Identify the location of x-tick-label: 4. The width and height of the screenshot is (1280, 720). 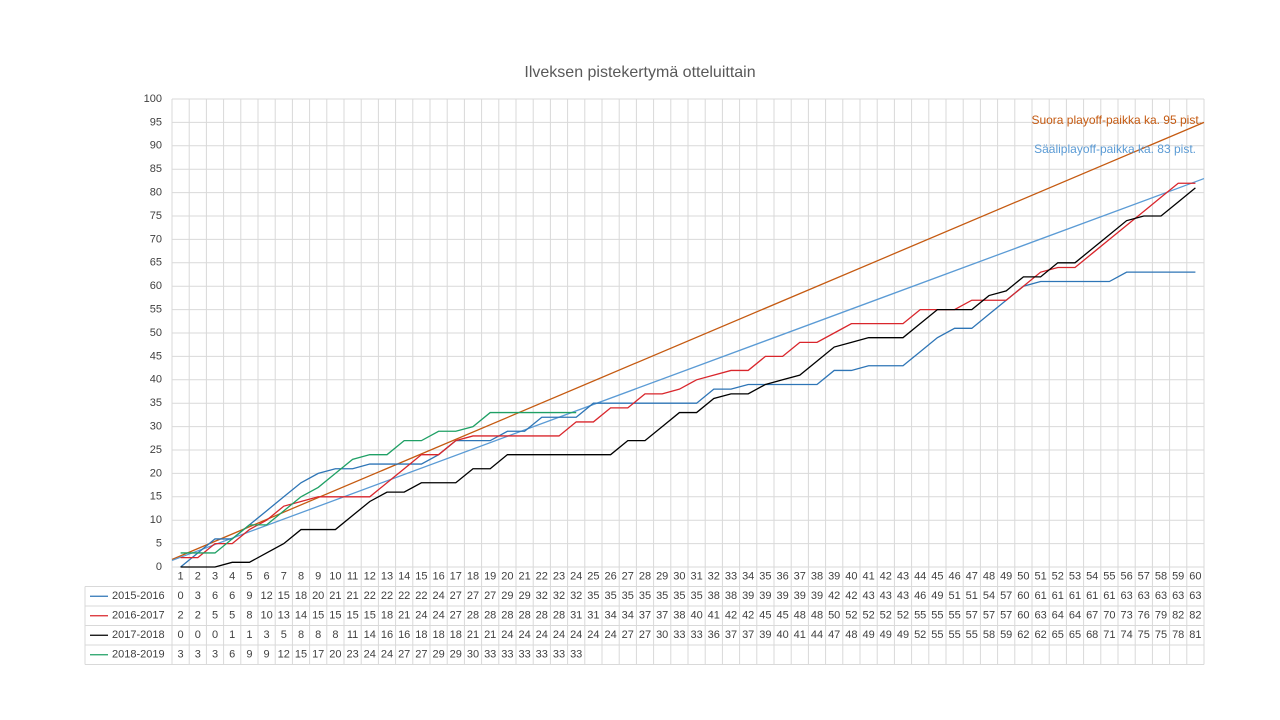
(232, 577).